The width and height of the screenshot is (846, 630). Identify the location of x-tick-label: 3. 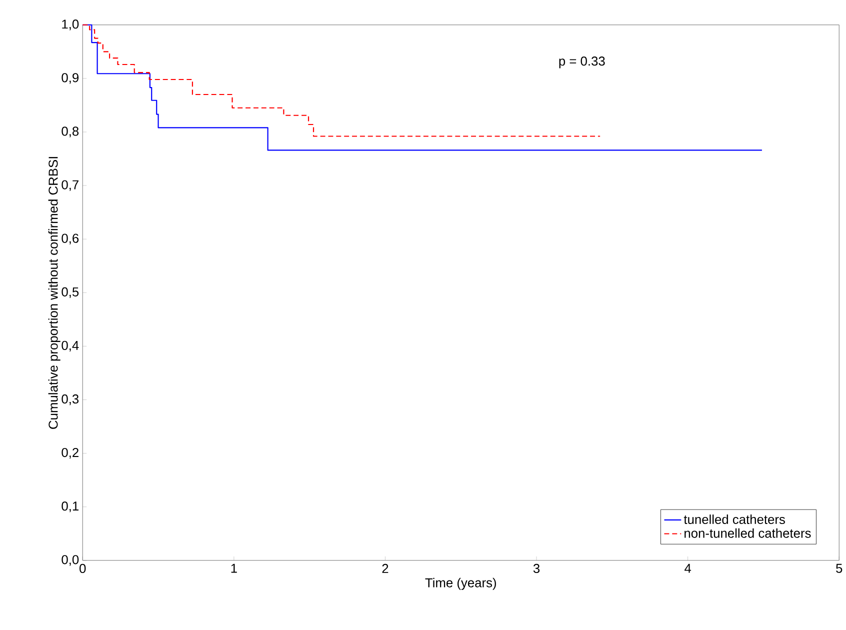
(536, 568).